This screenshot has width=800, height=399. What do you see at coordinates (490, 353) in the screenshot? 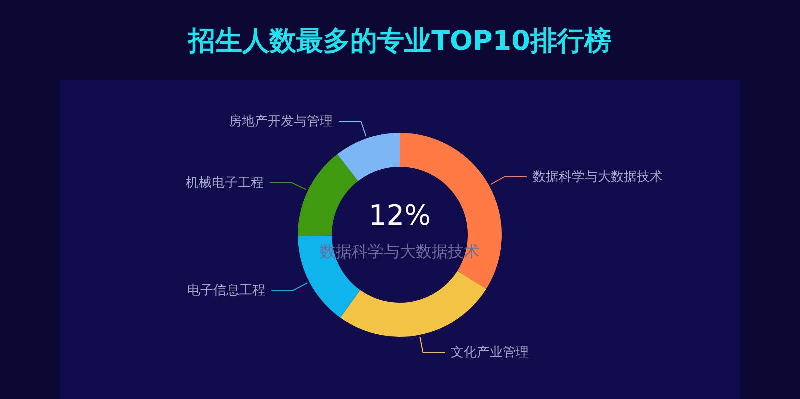
I see `slice-label: 文化产业管理` at bounding box center [490, 353].